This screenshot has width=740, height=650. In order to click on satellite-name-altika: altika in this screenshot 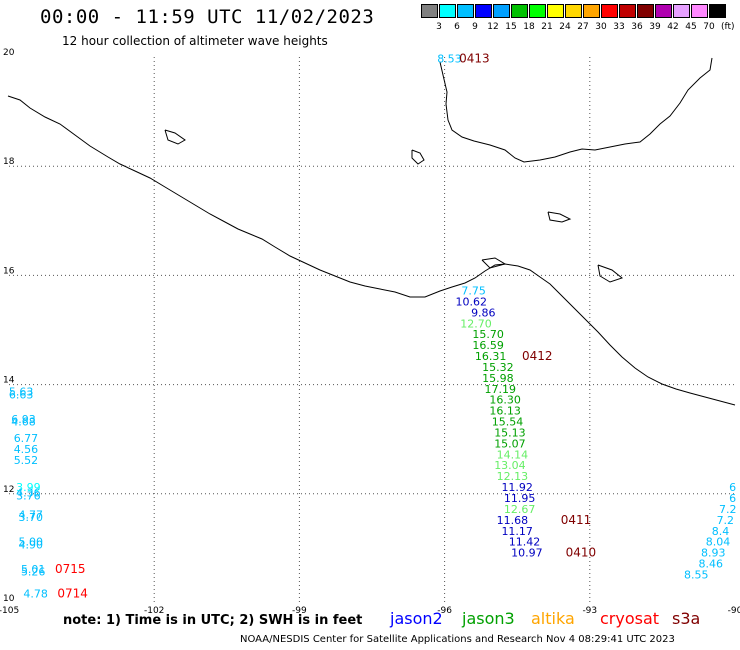, I will do `click(553, 618)`.